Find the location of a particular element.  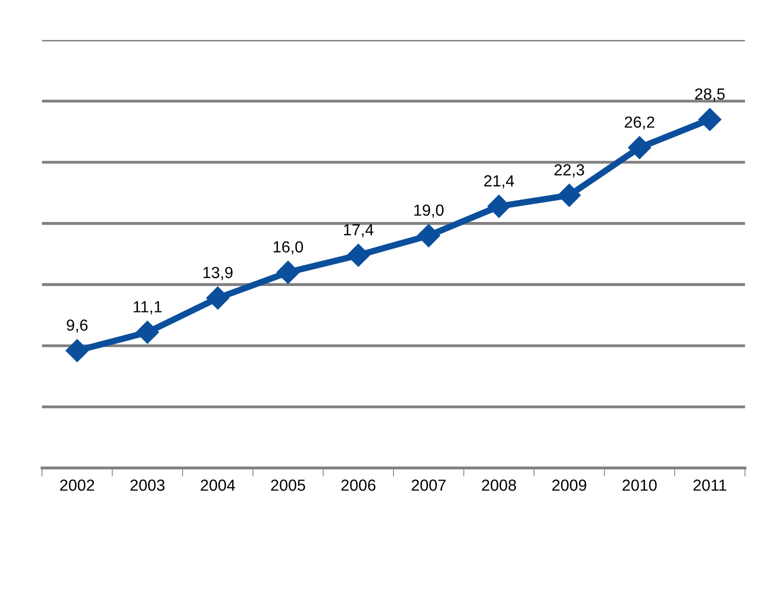

x-tick-label: 2003 is located at coordinates (147, 485).